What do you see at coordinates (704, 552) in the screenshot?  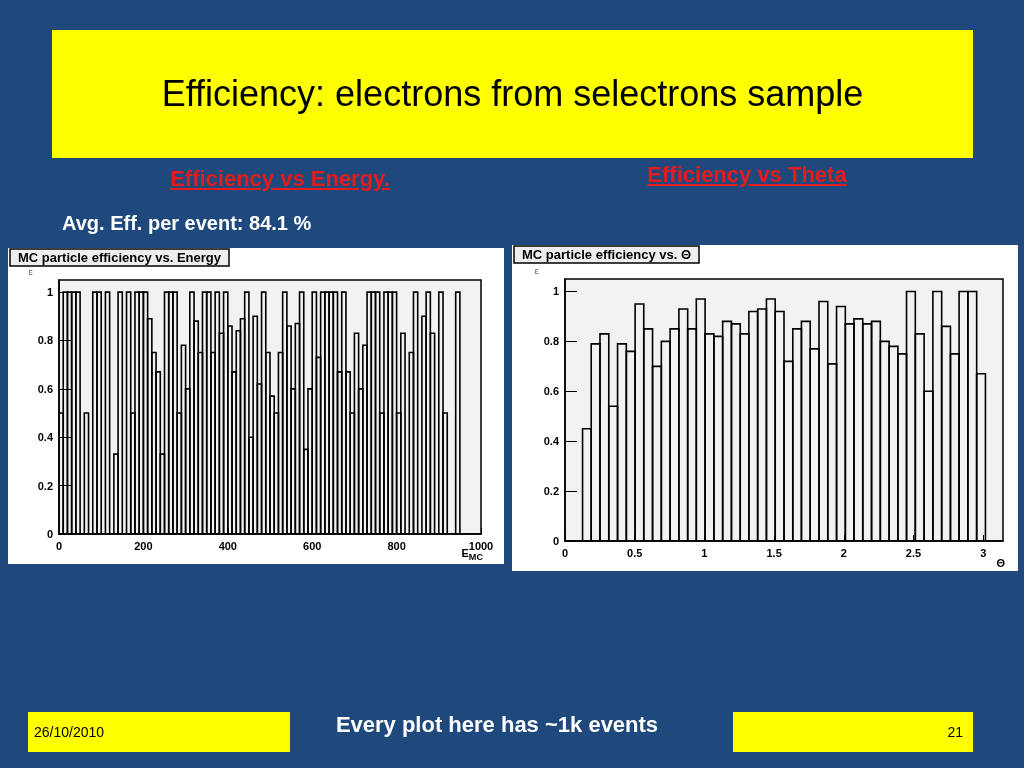 I see `x-tick-label: 1` at bounding box center [704, 552].